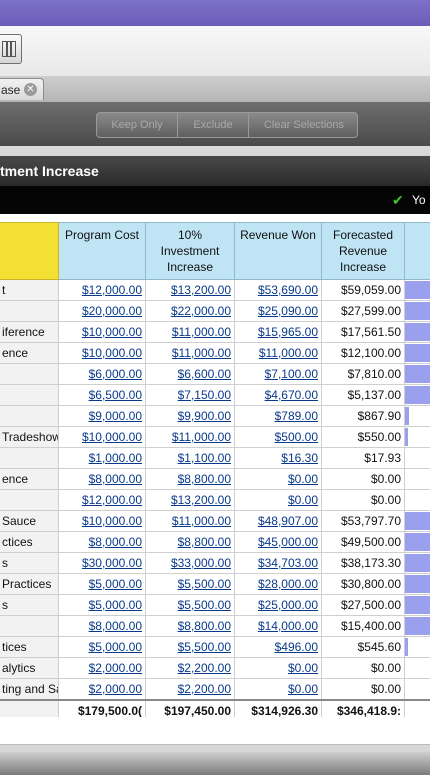 The height and width of the screenshot is (775, 430). What do you see at coordinates (296, 647) in the screenshot?
I see `revenue-won-link: $496.00` at bounding box center [296, 647].